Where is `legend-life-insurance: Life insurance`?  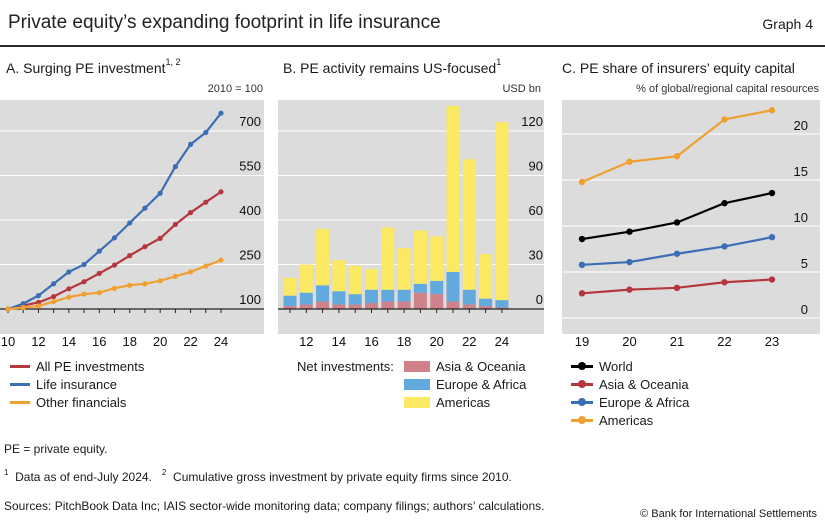
legend-life-insurance: Life insurance is located at coordinates (63, 384).